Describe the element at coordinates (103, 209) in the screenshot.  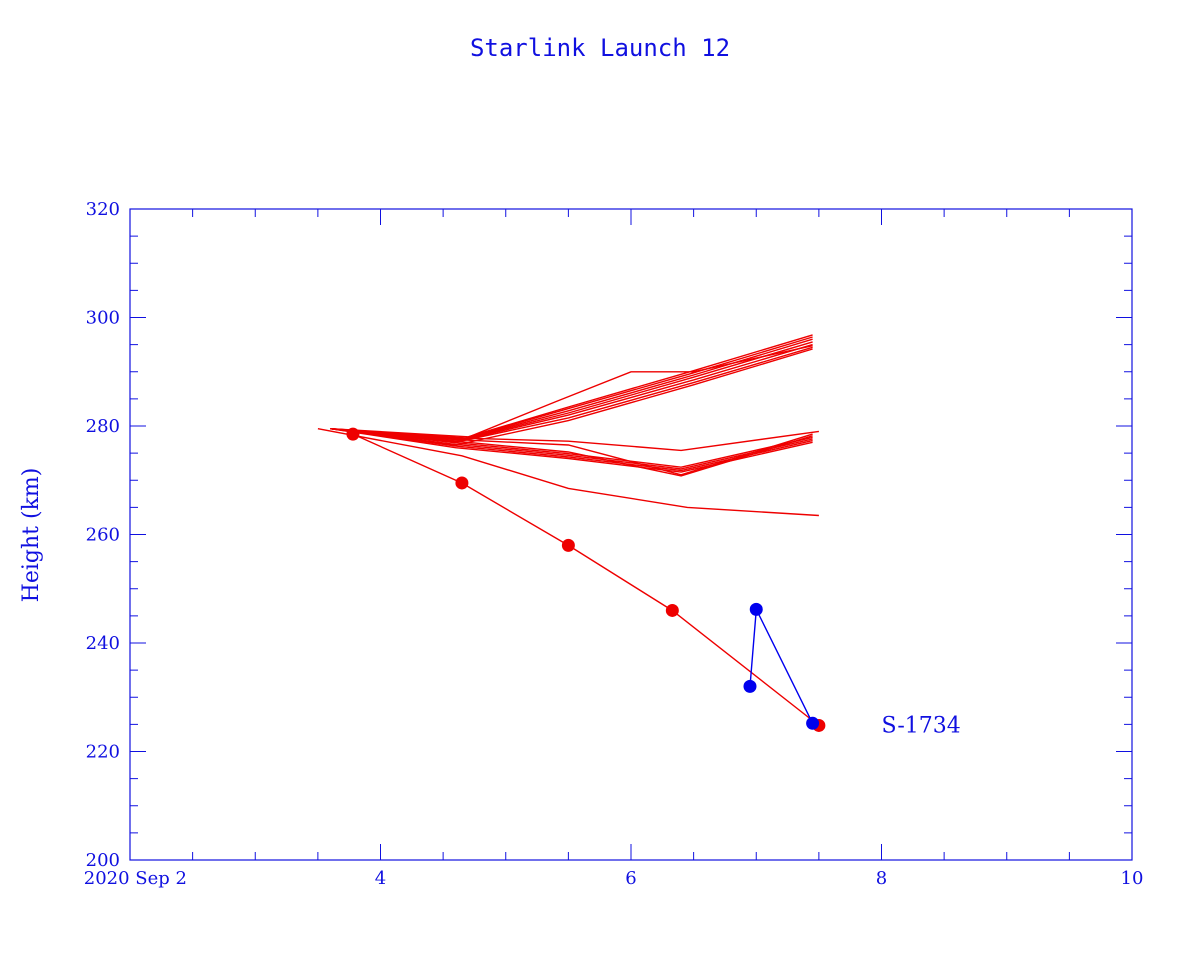
I see `y-tick-label: 320` at that location.